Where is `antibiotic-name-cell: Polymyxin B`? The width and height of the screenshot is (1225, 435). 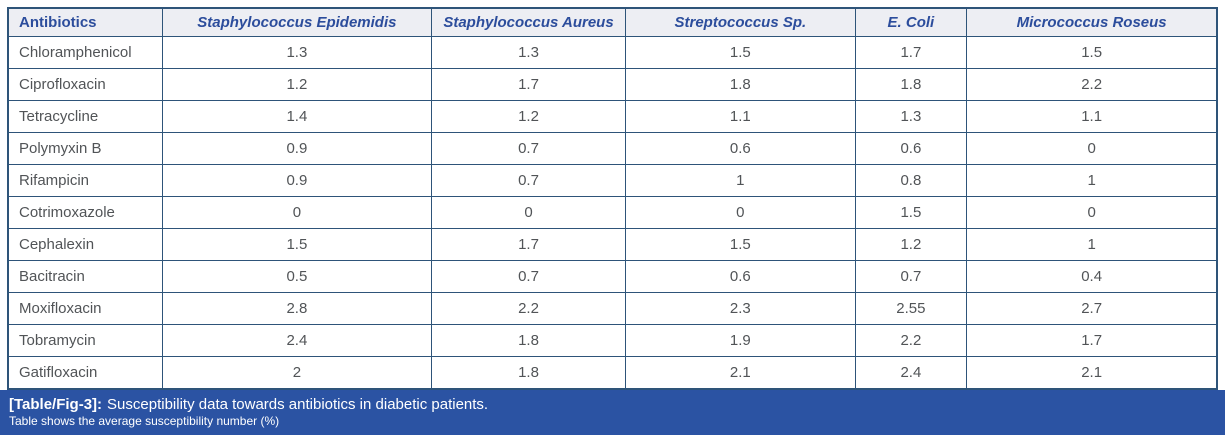
antibiotic-name-cell: Polymyxin B is located at coordinates (85, 148).